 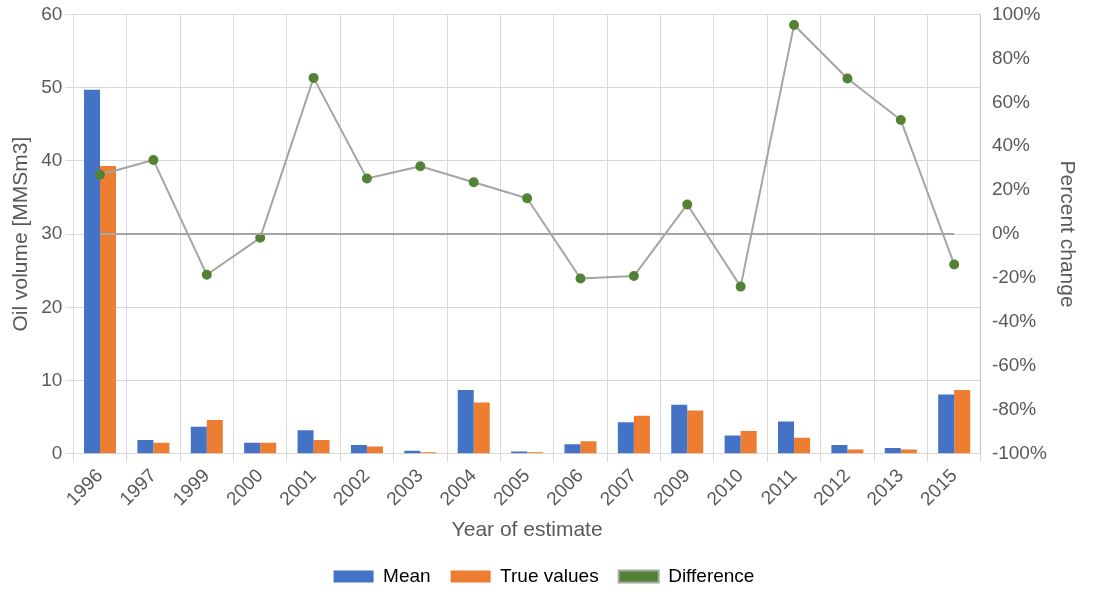 What do you see at coordinates (549, 575) in the screenshot?
I see `legend-label: True values` at bounding box center [549, 575].